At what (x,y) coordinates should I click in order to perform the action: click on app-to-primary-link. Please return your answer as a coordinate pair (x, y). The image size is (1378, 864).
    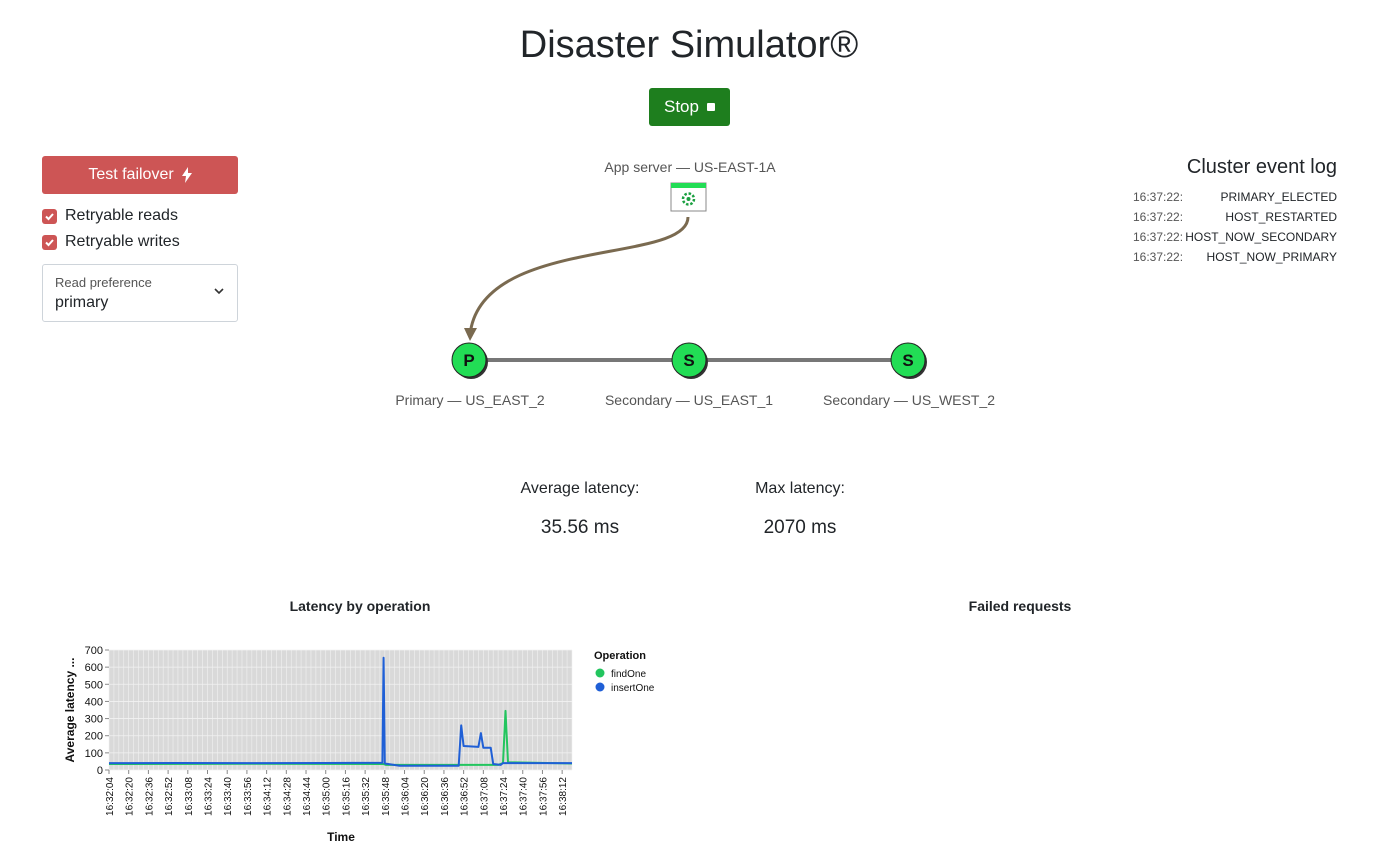
    Looking at the image, I should click on (579, 276).